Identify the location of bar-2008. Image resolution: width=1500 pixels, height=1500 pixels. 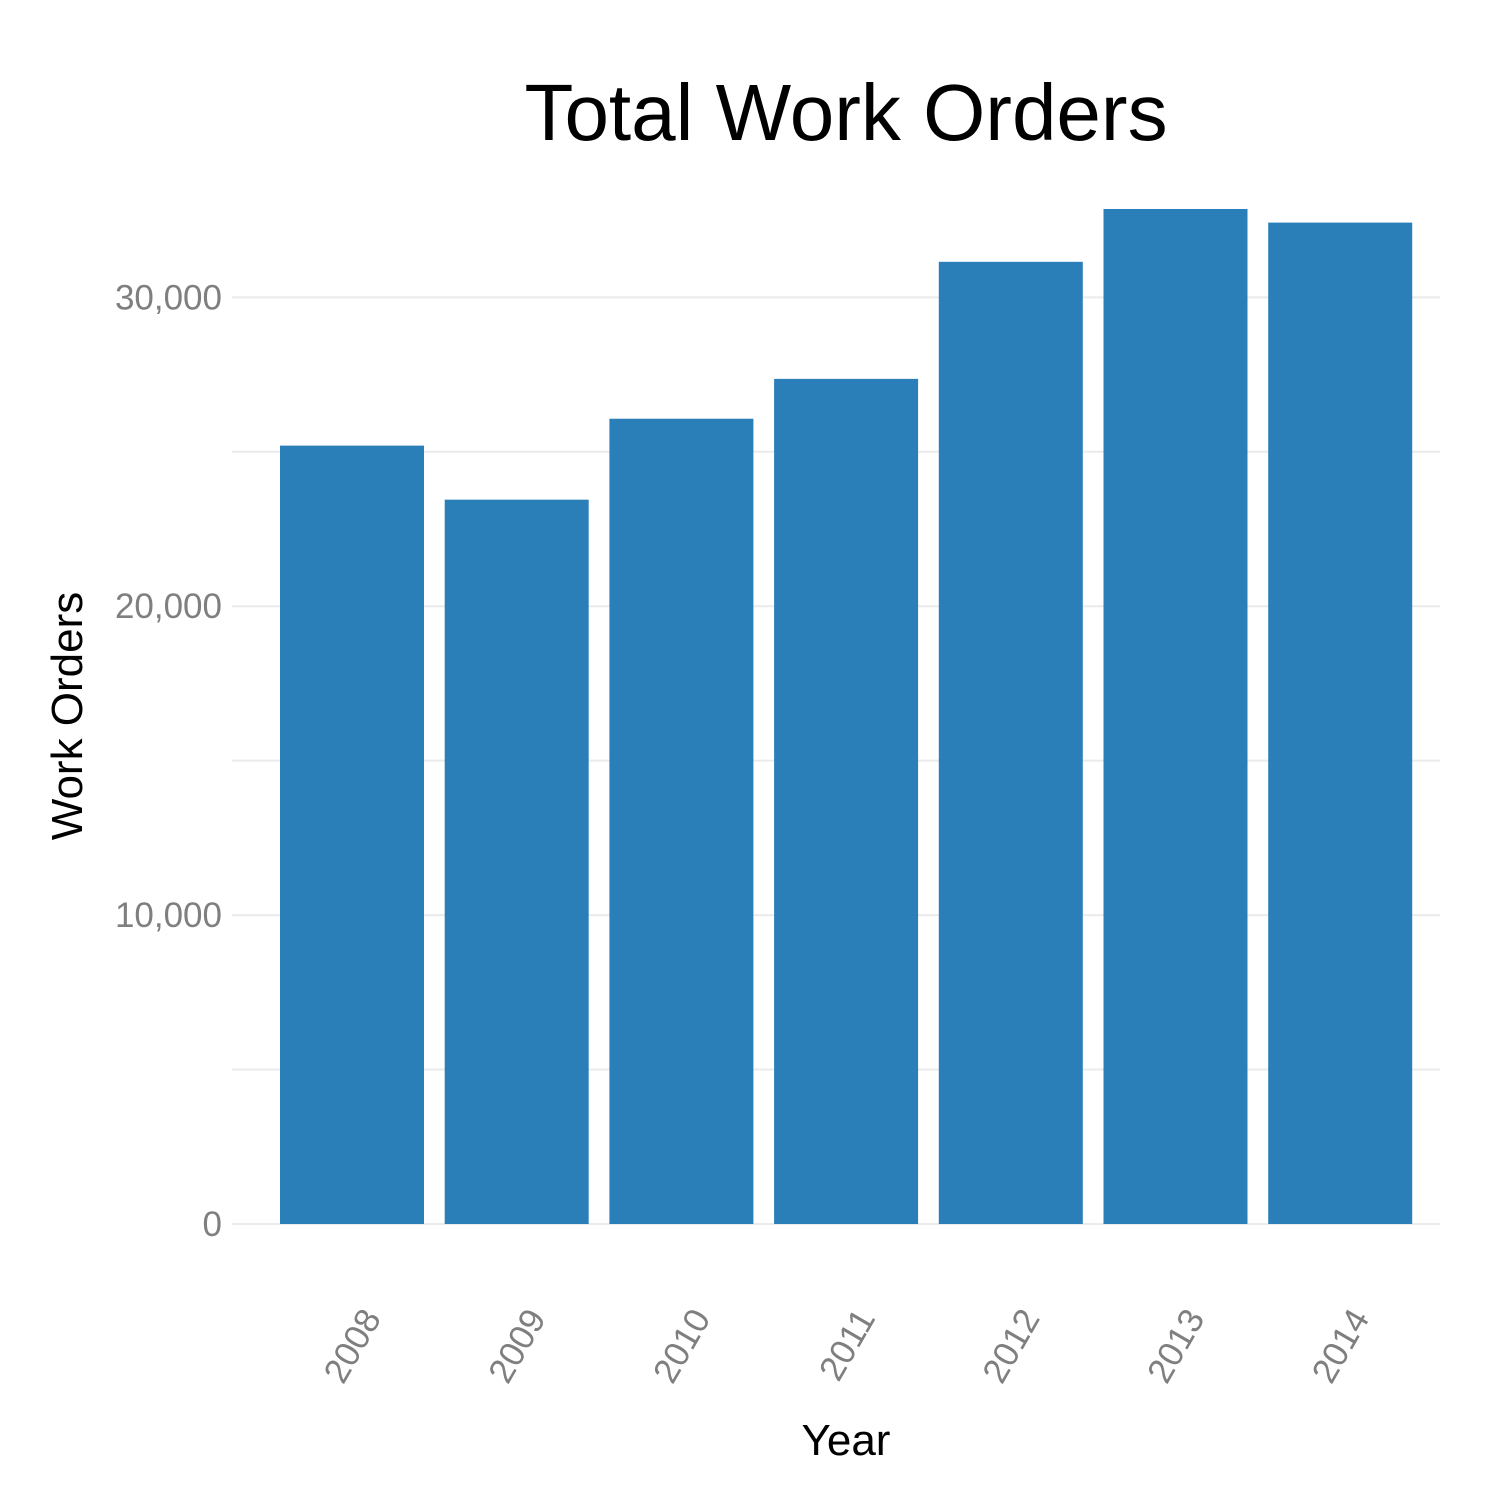
(352, 834).